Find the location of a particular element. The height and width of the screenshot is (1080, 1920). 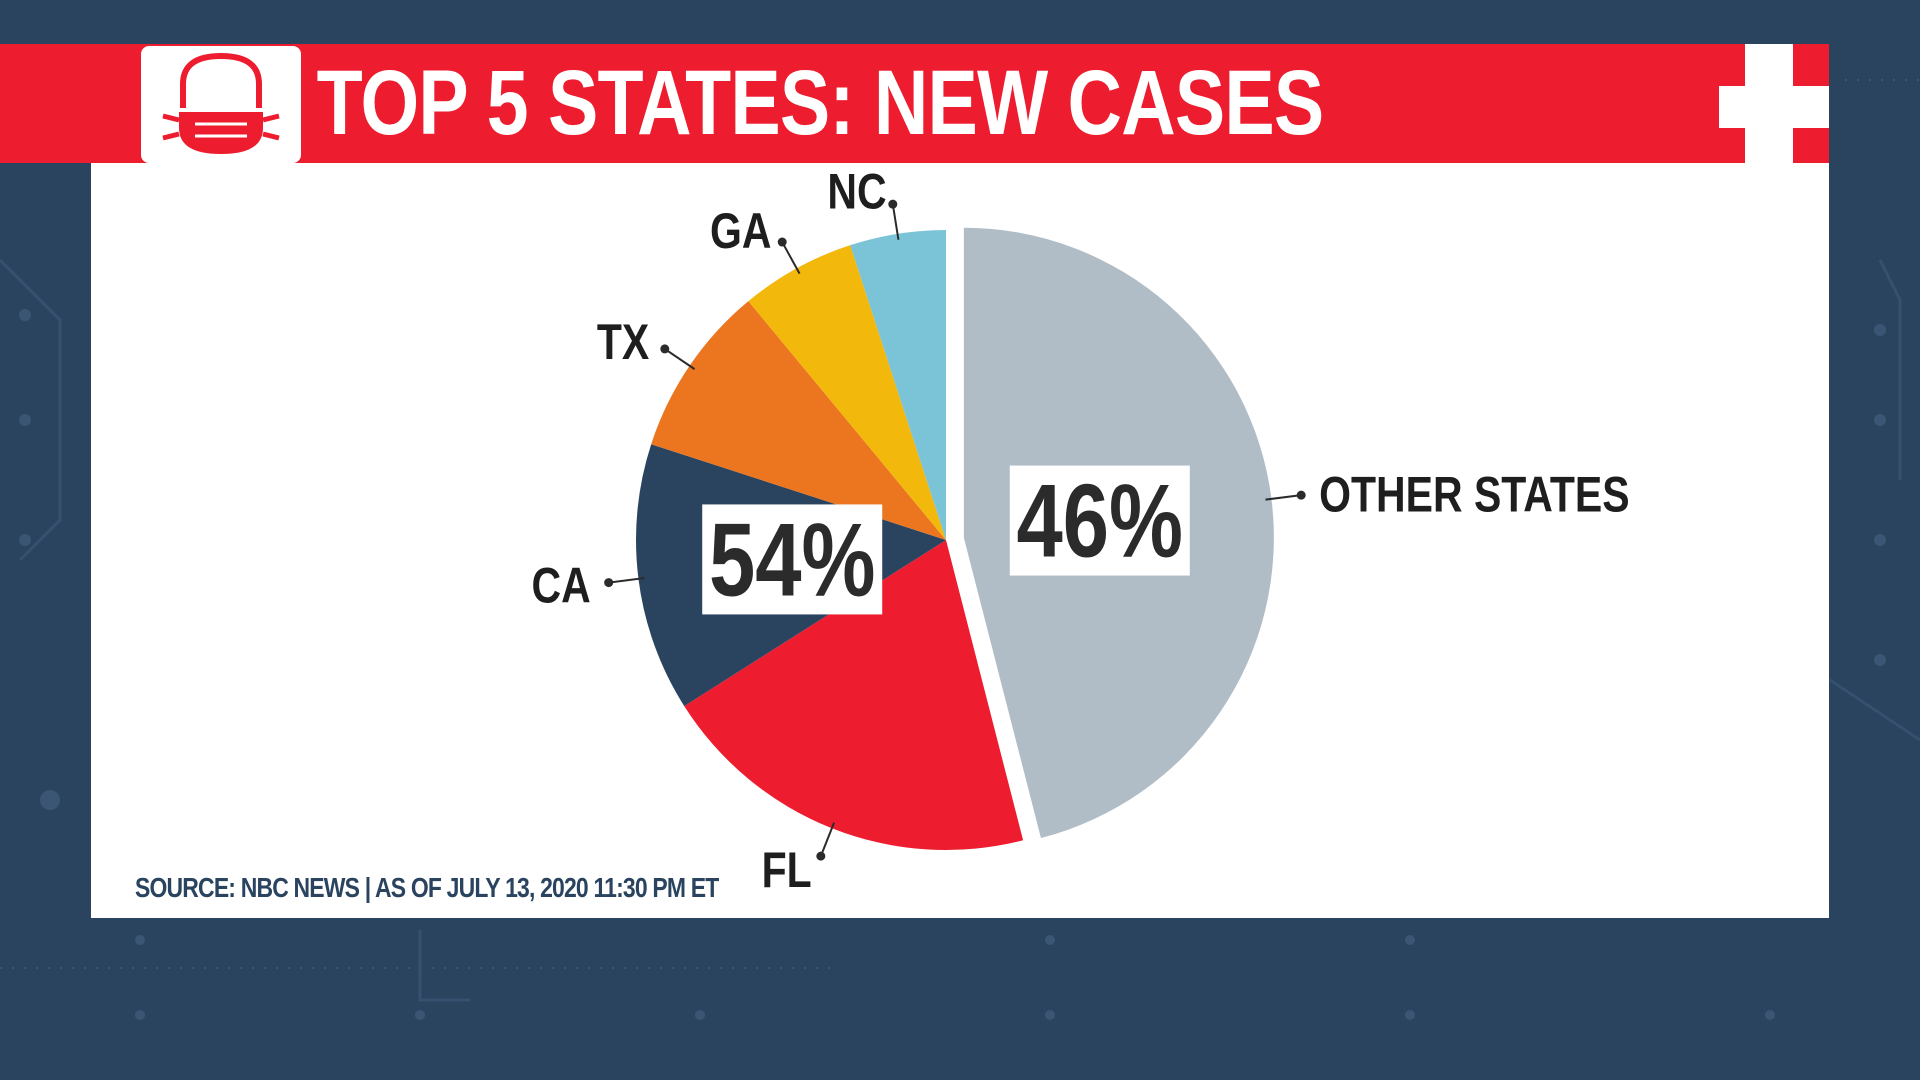

pie-slice-ga is located at coordinates (847, 392).